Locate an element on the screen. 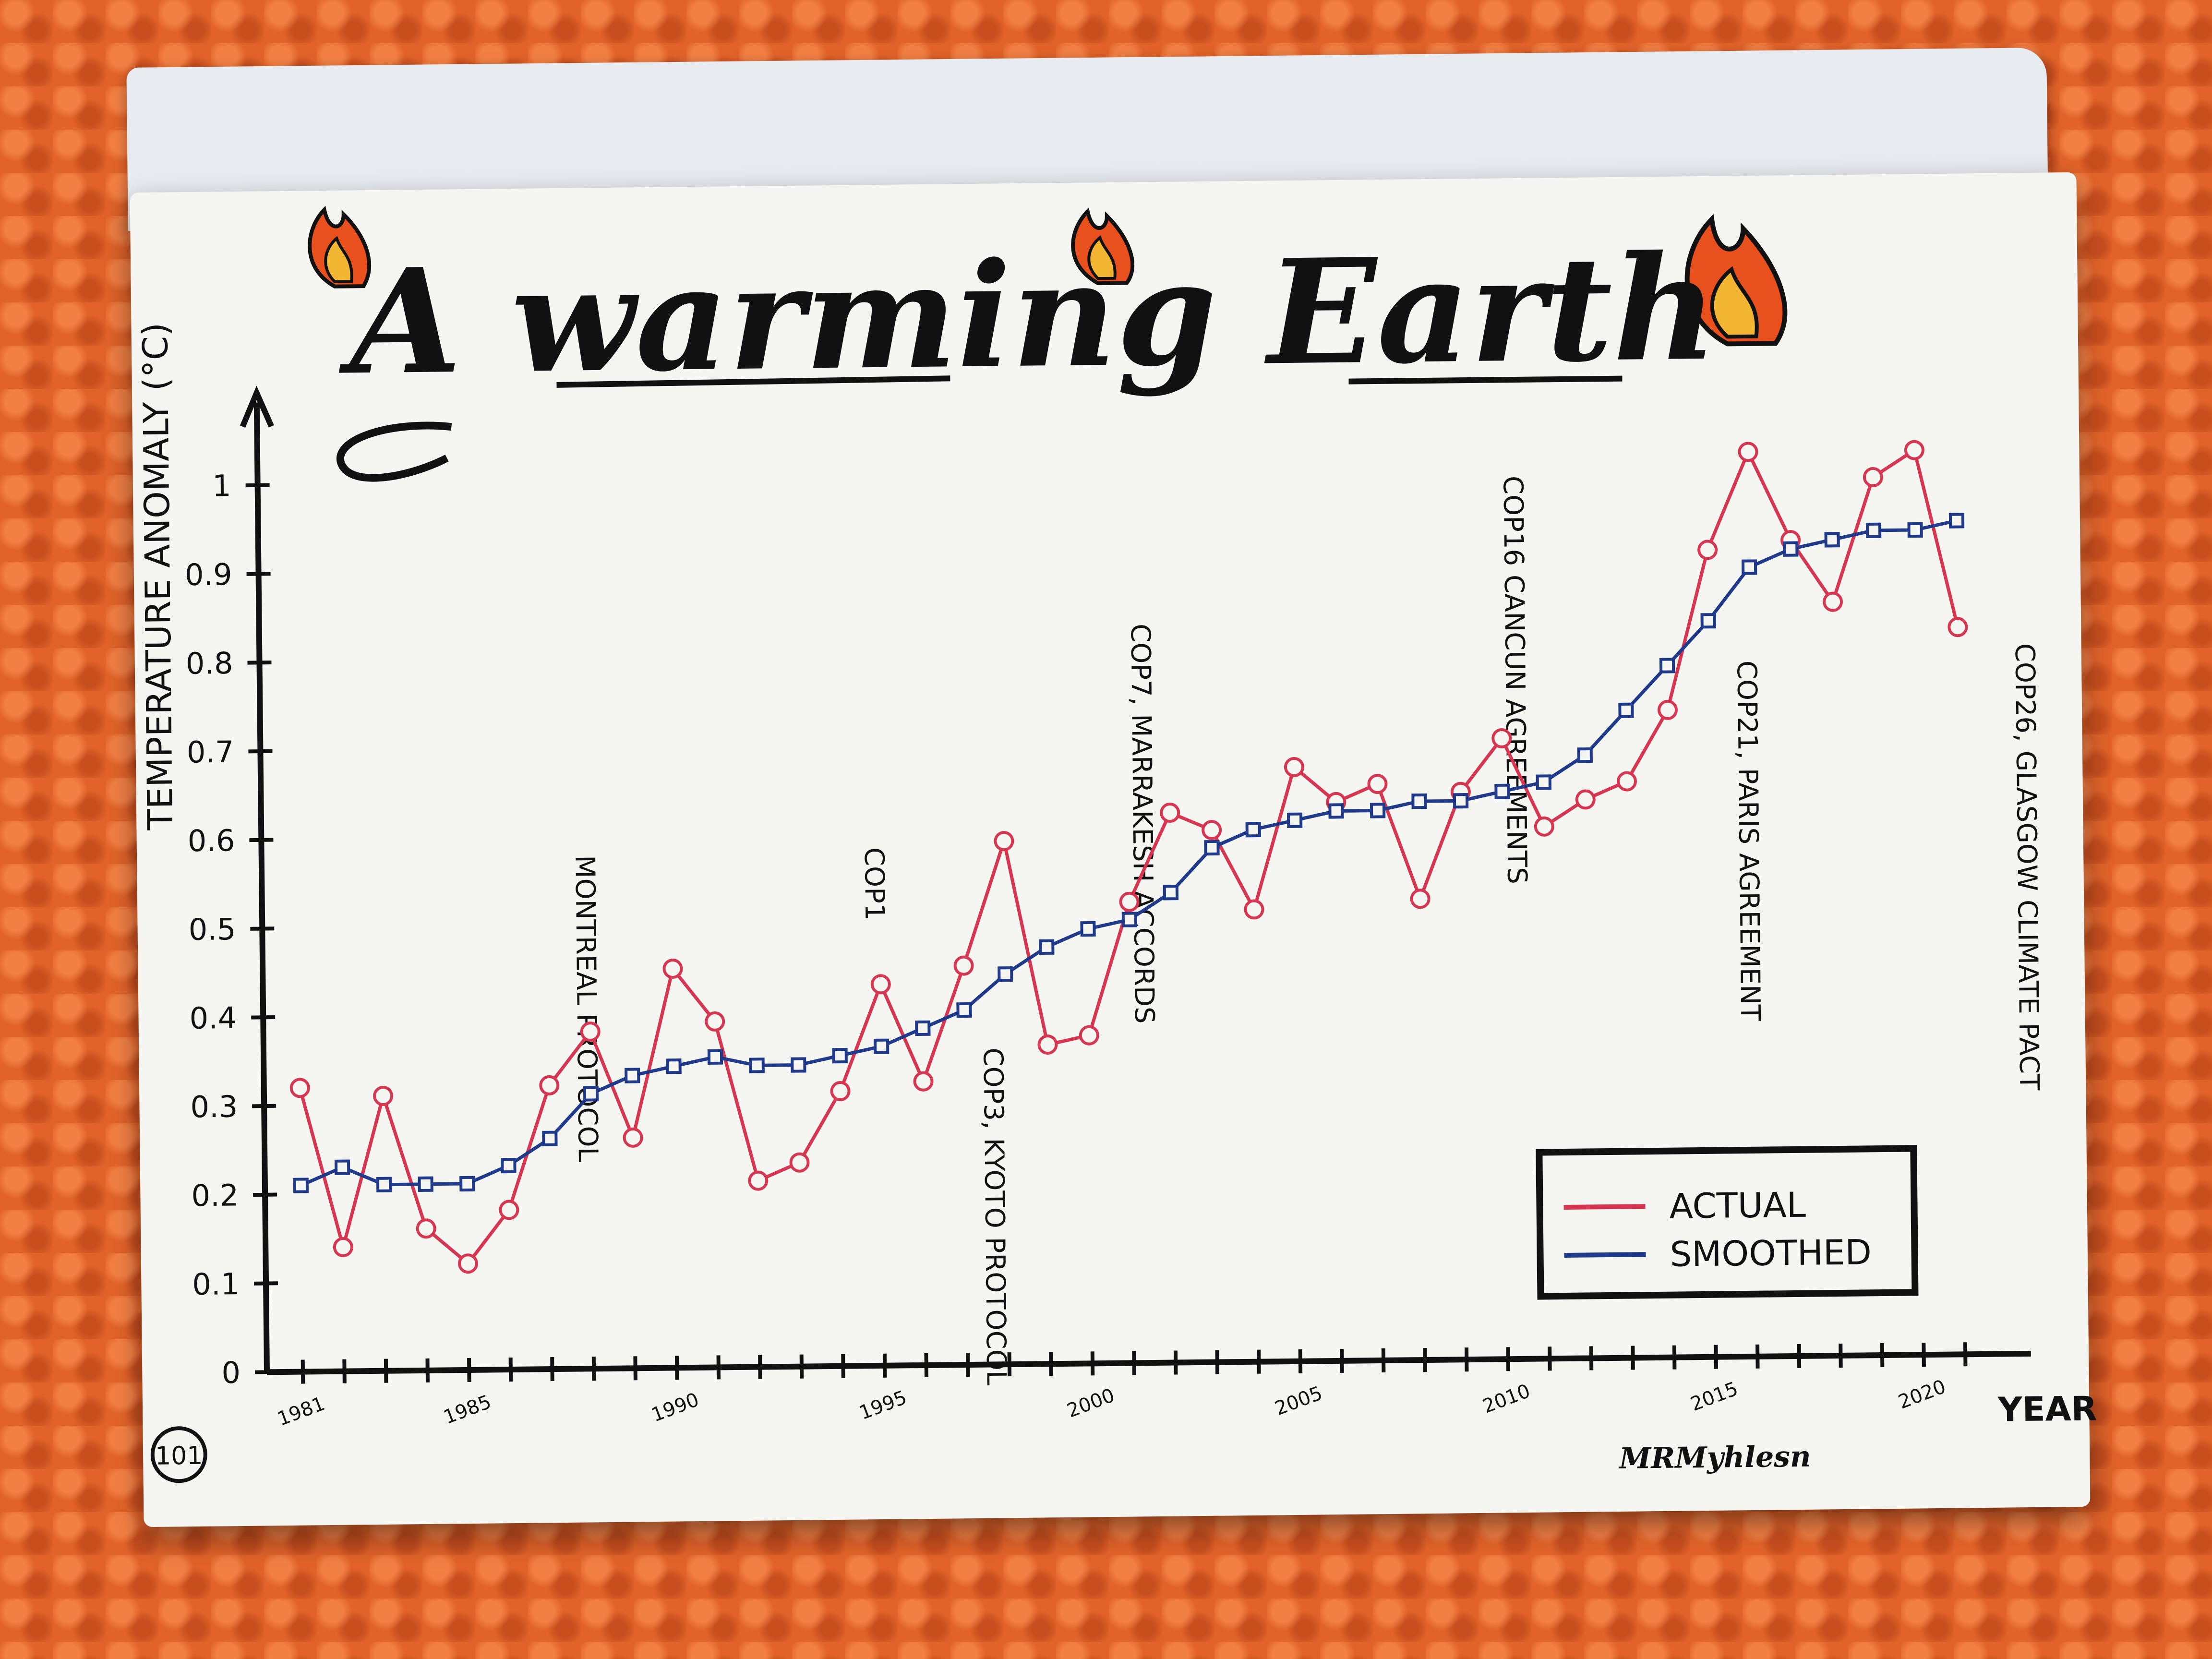 This screenshot has width=2212, height=1659. y-tick-label: 0.3 is located at coordinates (214, 1107).